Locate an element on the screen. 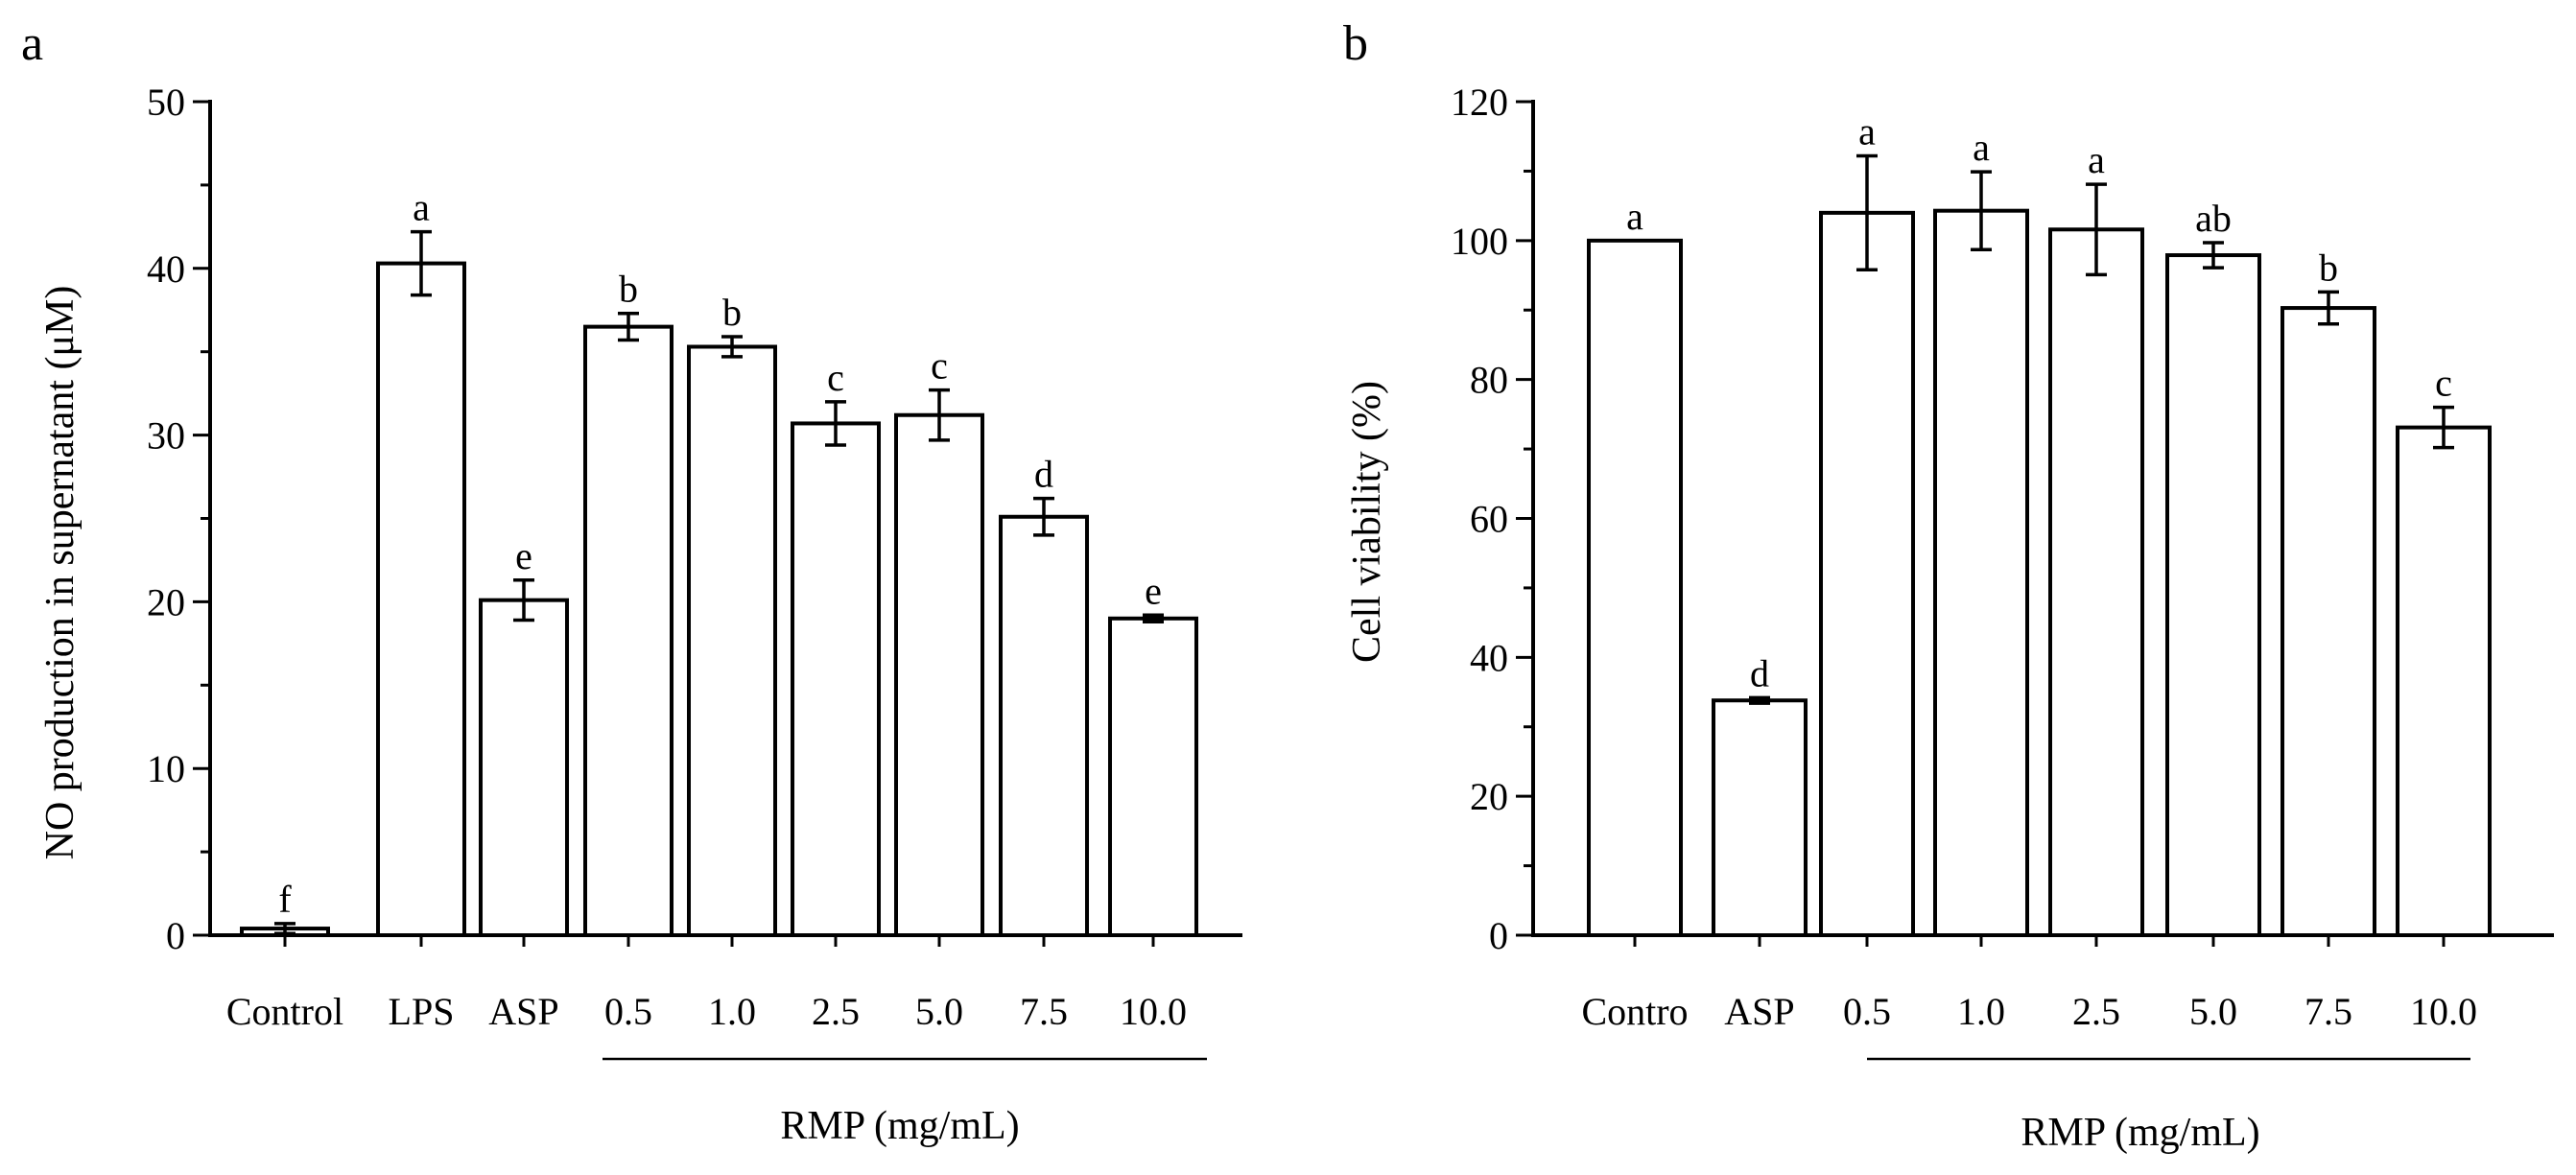 This screenshot has height=1175, width=2576. panel-b-significance-letter: ab is located at coordinates (2214, 218).